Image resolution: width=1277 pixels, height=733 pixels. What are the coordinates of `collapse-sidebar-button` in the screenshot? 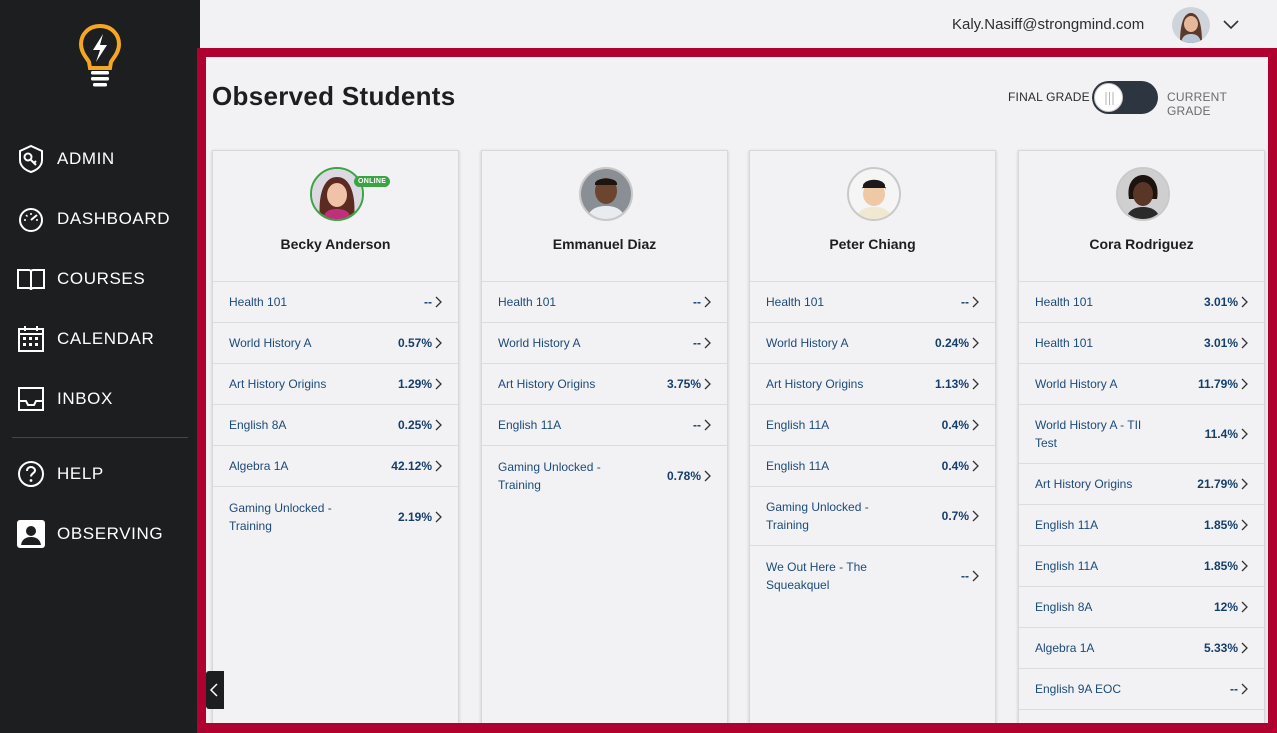 It's located at (215, 690).